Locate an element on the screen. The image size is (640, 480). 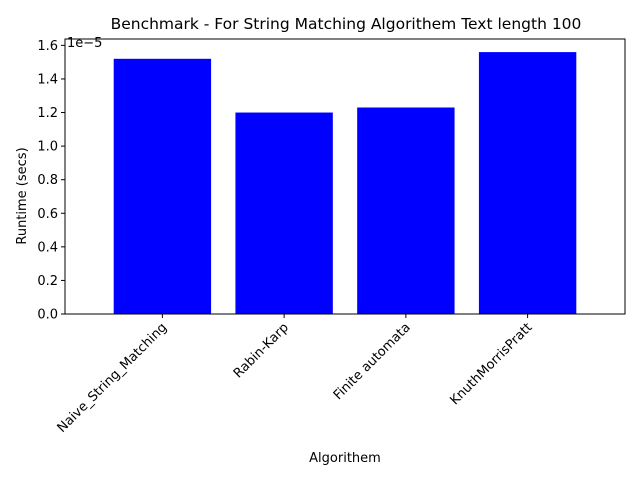
y-tick-label-1: 0.2 is located at coordinates (47, 281).